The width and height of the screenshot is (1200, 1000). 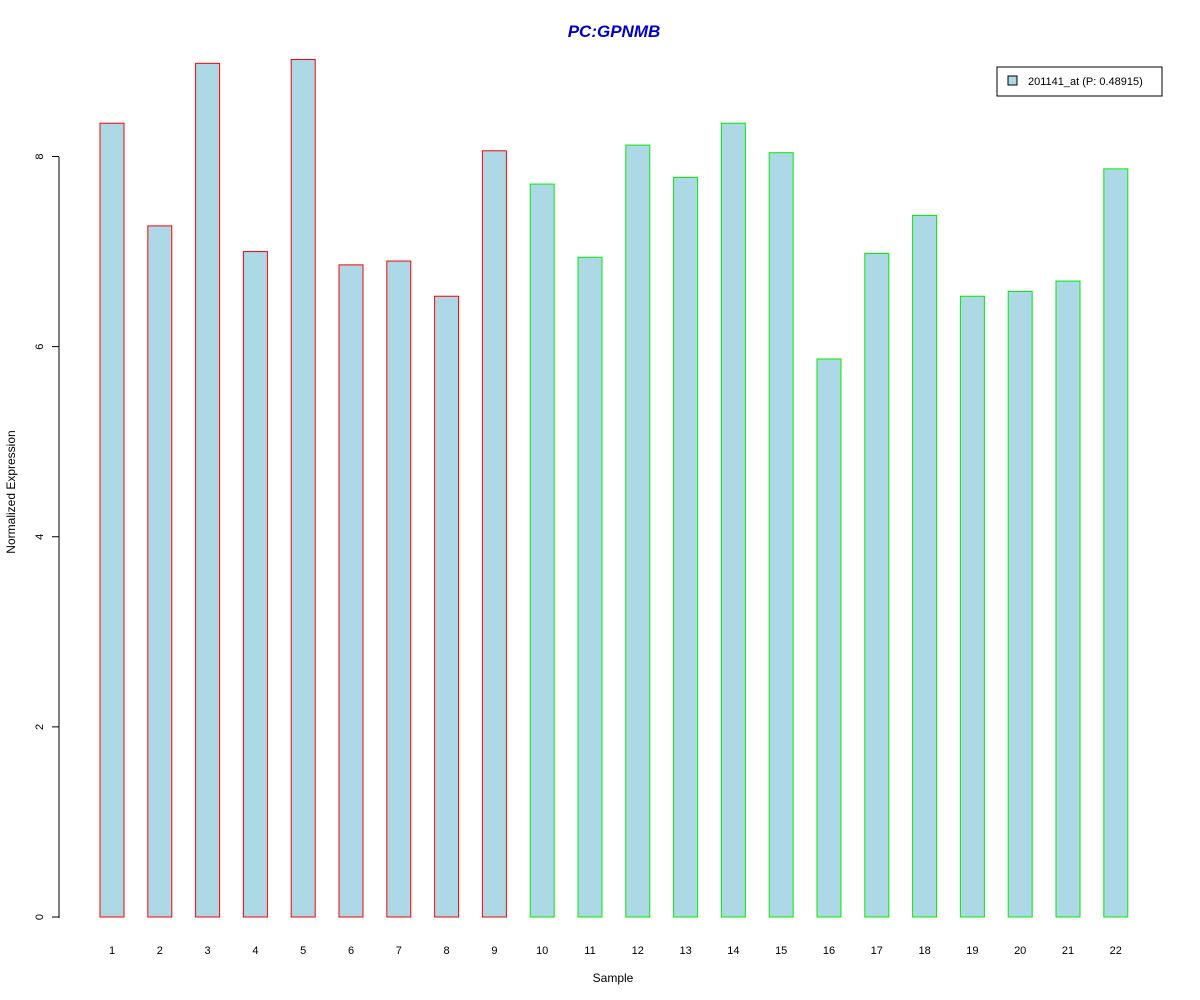 What do you see at coordinates (1068, 951) in the screenshot?
I see `x-tick-label: 21` at bounding box center [1068, 951].